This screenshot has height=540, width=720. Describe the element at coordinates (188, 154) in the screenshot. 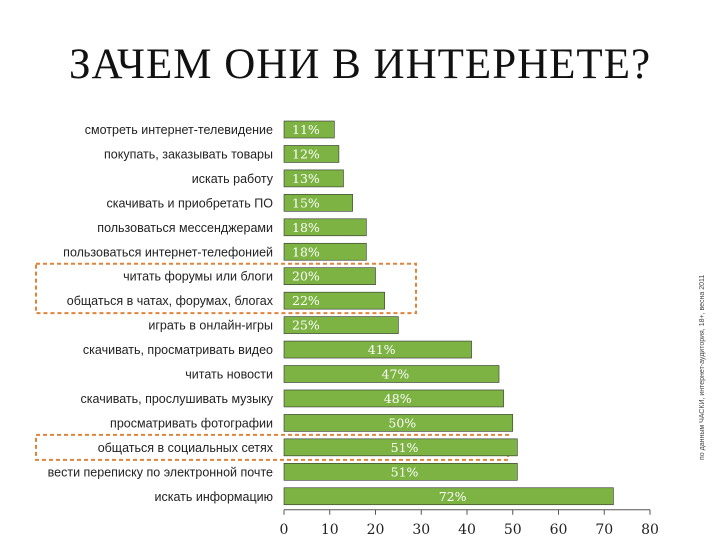

I see `category-label: покупать, заказывать товары` at that location.